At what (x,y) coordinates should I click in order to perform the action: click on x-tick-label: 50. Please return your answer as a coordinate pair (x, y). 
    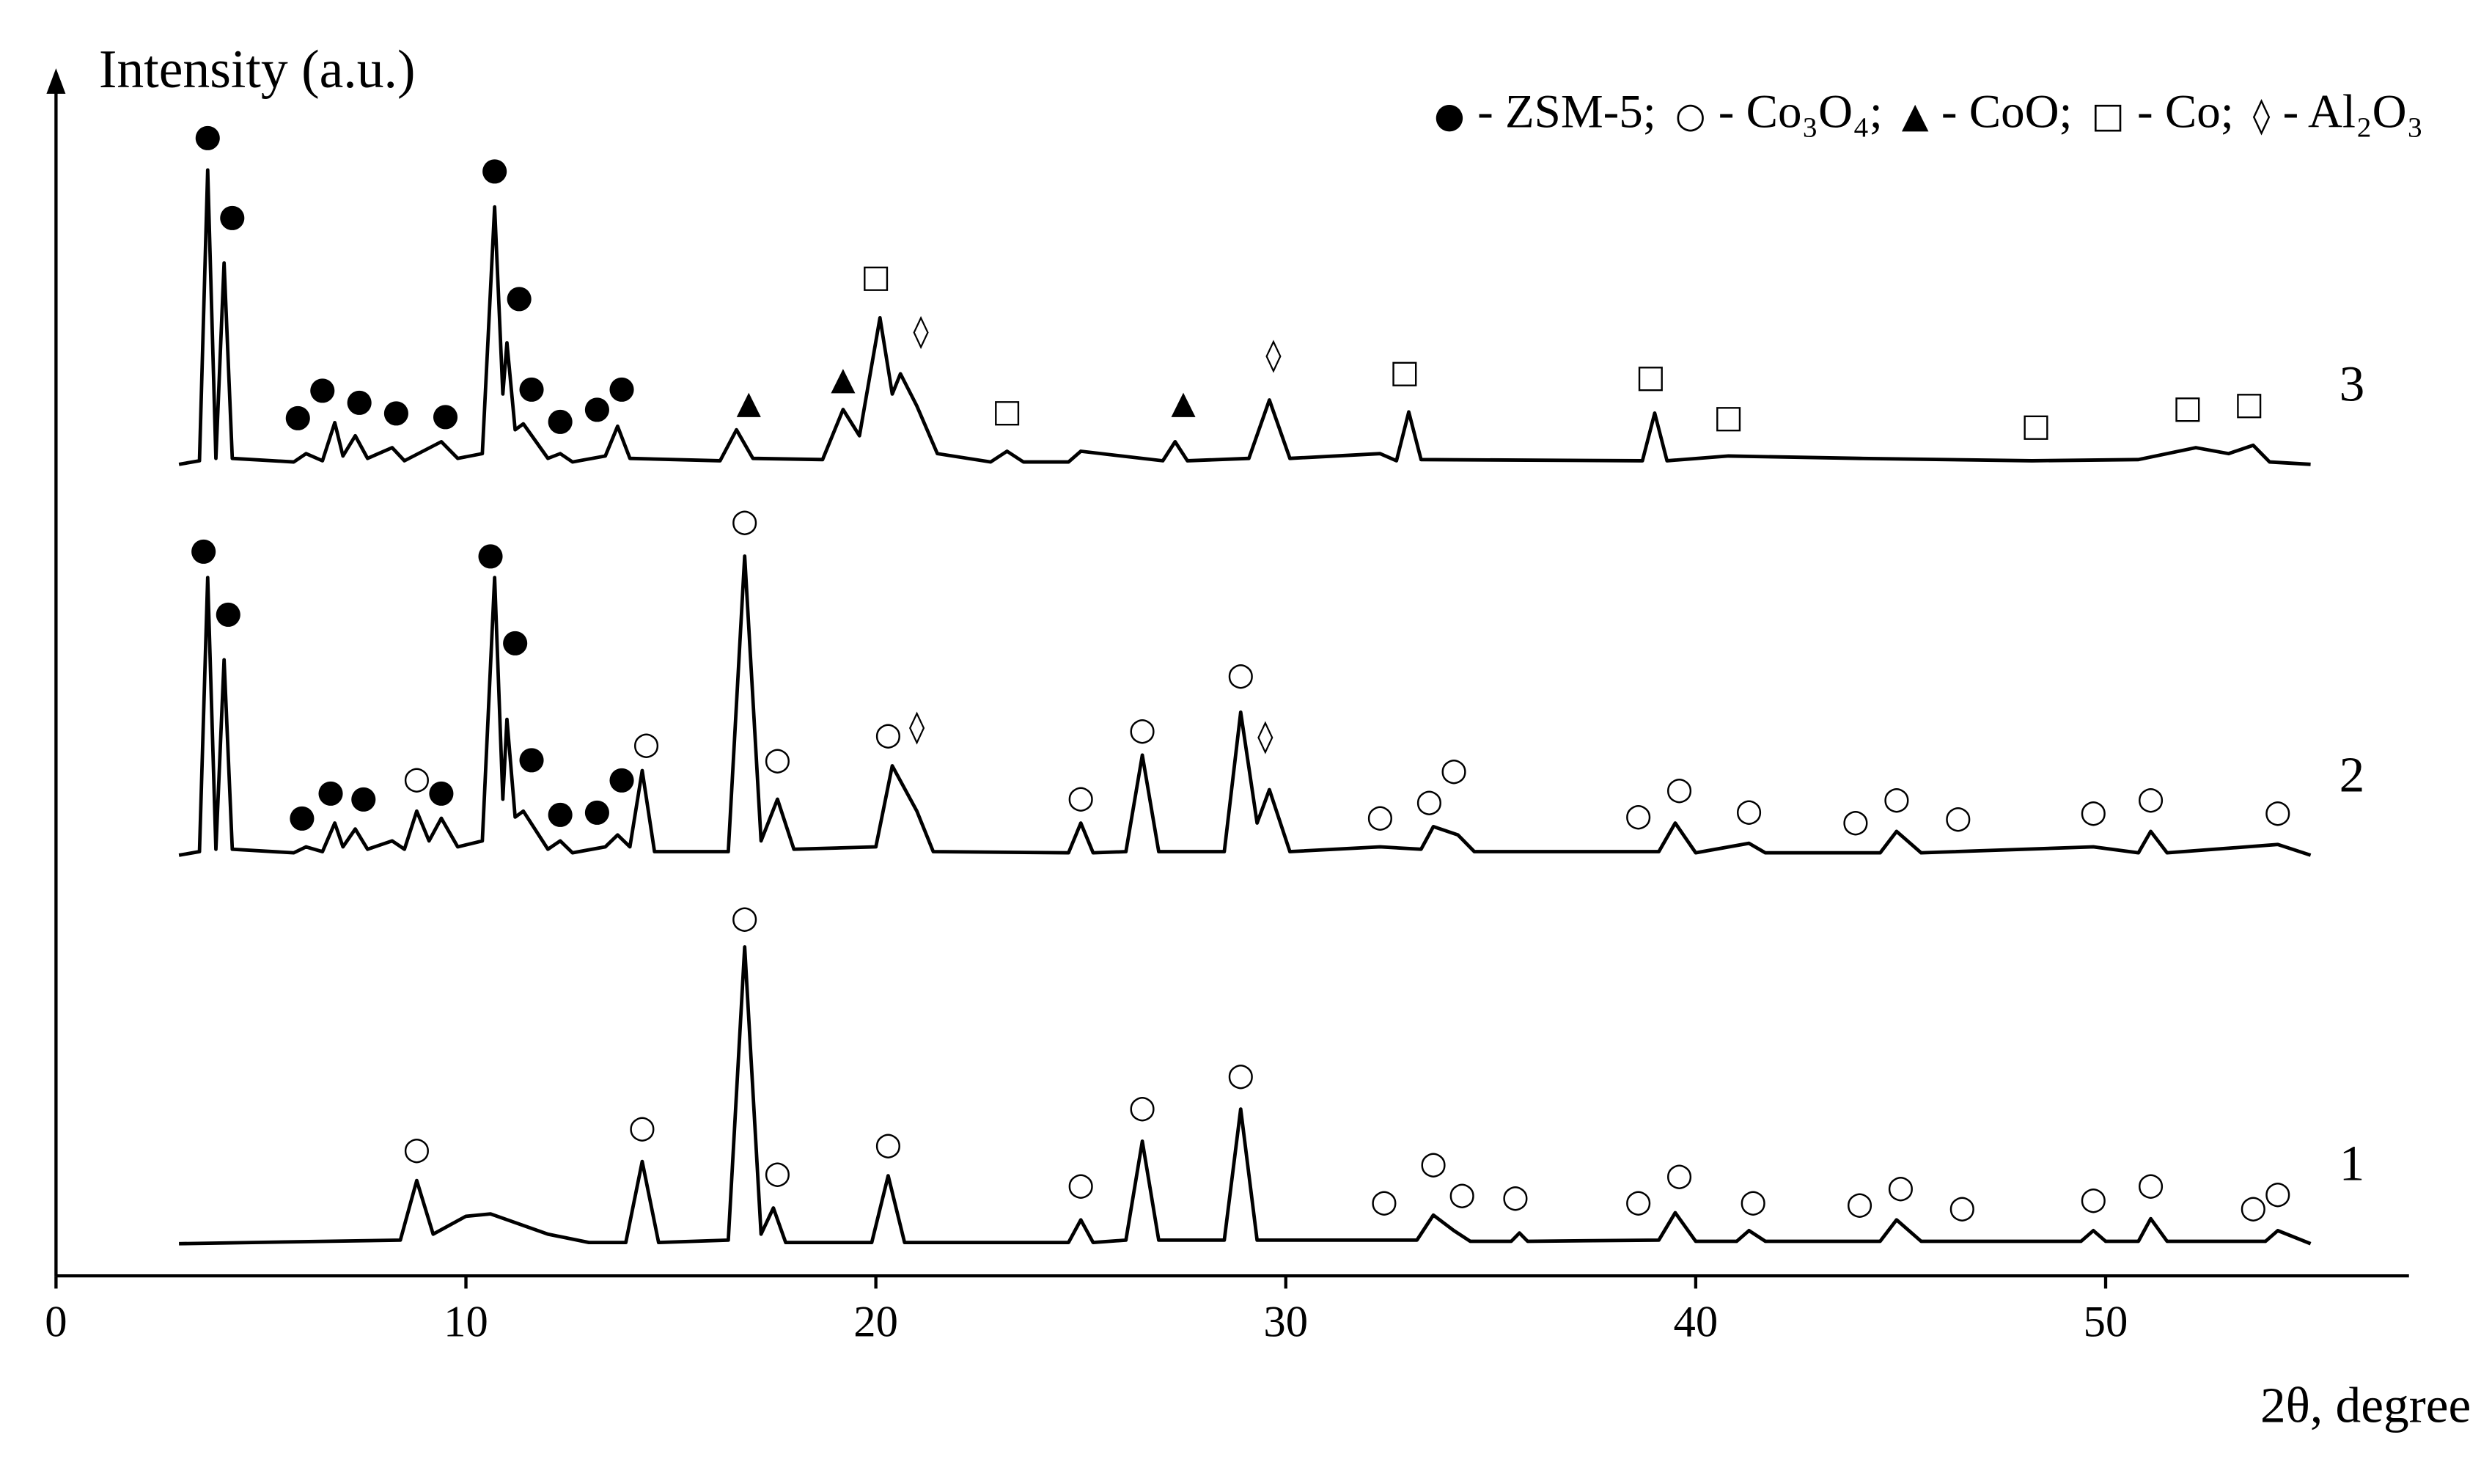
    Looking at the image, I should click on (2106, 1321).